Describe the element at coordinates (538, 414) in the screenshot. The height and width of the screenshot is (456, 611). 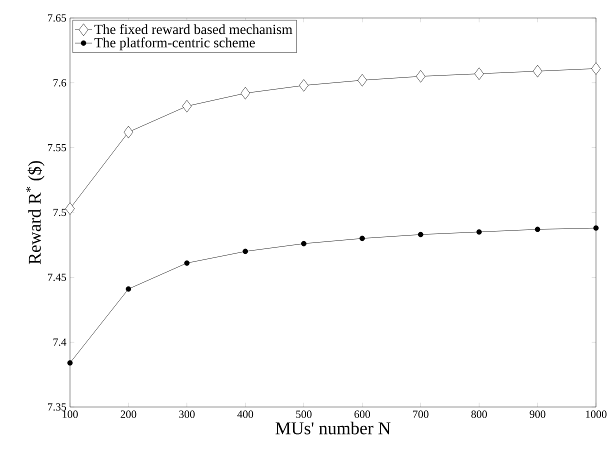
I see `x-tick-label: 900` at that location.